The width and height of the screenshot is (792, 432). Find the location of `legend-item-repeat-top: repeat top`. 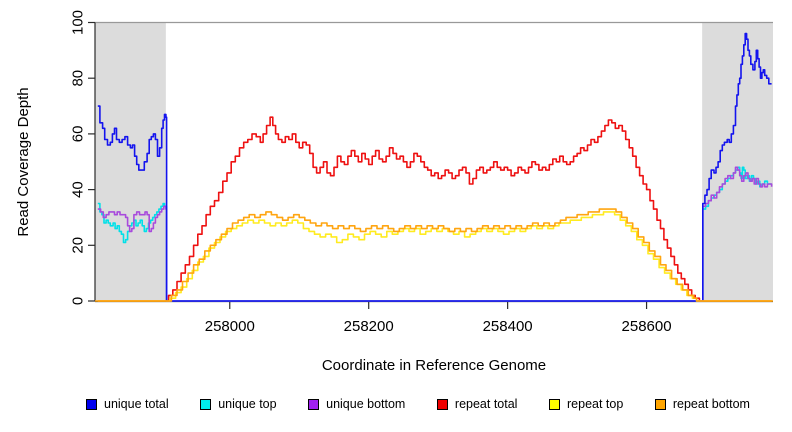

legend-item-repeat-top: repeat top is located at coordinates (586, 404).